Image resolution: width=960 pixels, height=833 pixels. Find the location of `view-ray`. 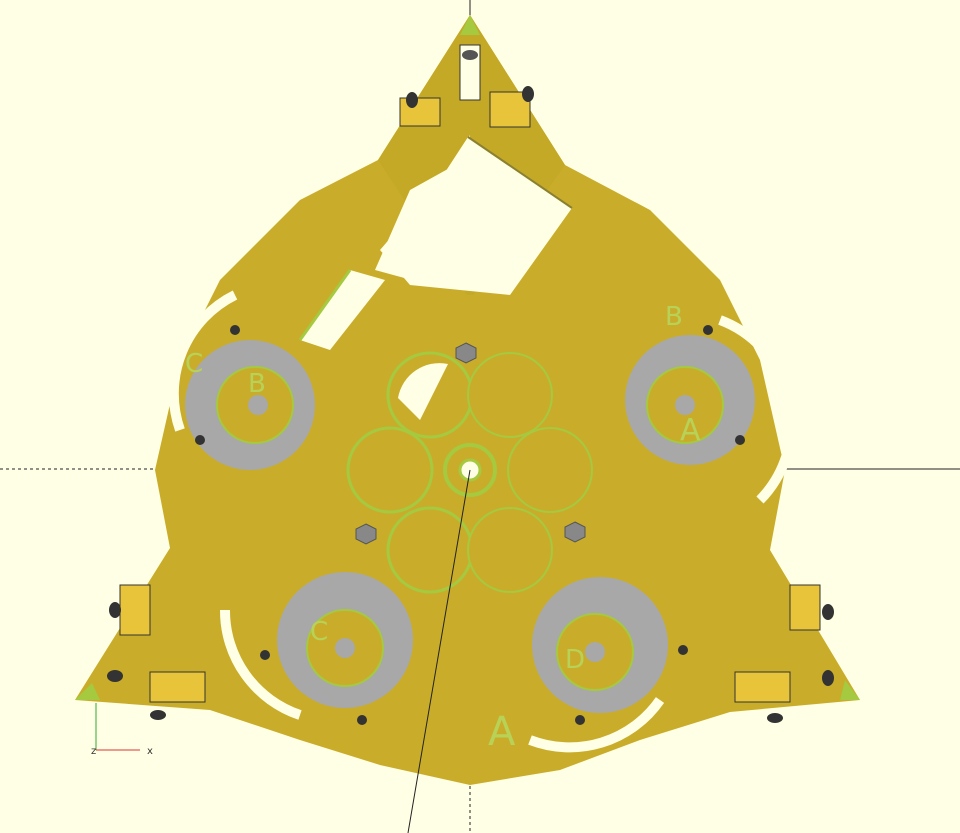

view-ray is located at coordinates (439, 651).